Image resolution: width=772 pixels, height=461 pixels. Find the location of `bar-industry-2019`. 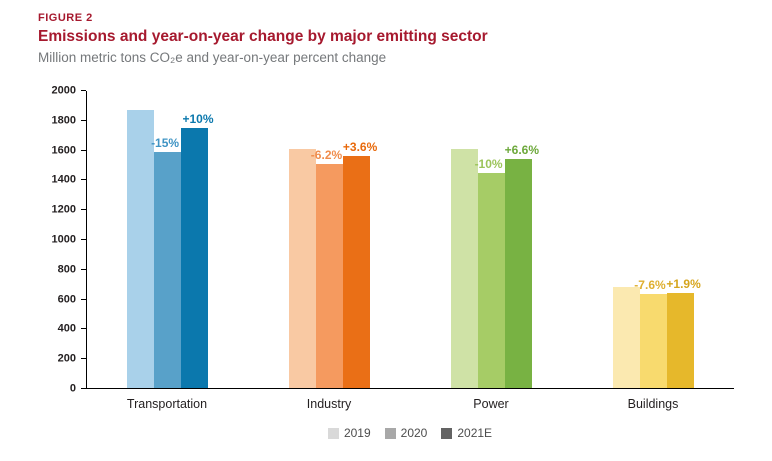

bar-industry-2019 is located at coordinates (303, 268).